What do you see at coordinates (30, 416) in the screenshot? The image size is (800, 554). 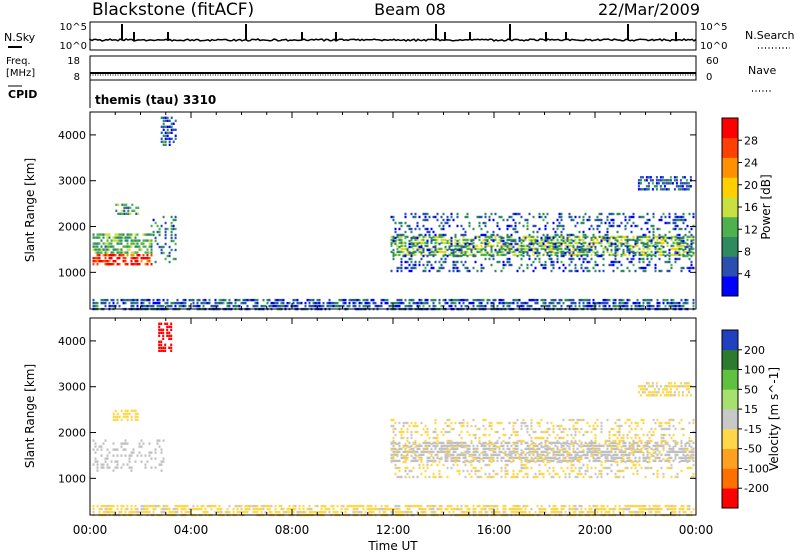 I see `velocity-ylabel: Slant Range [km]` at bounding box center [30, 416].